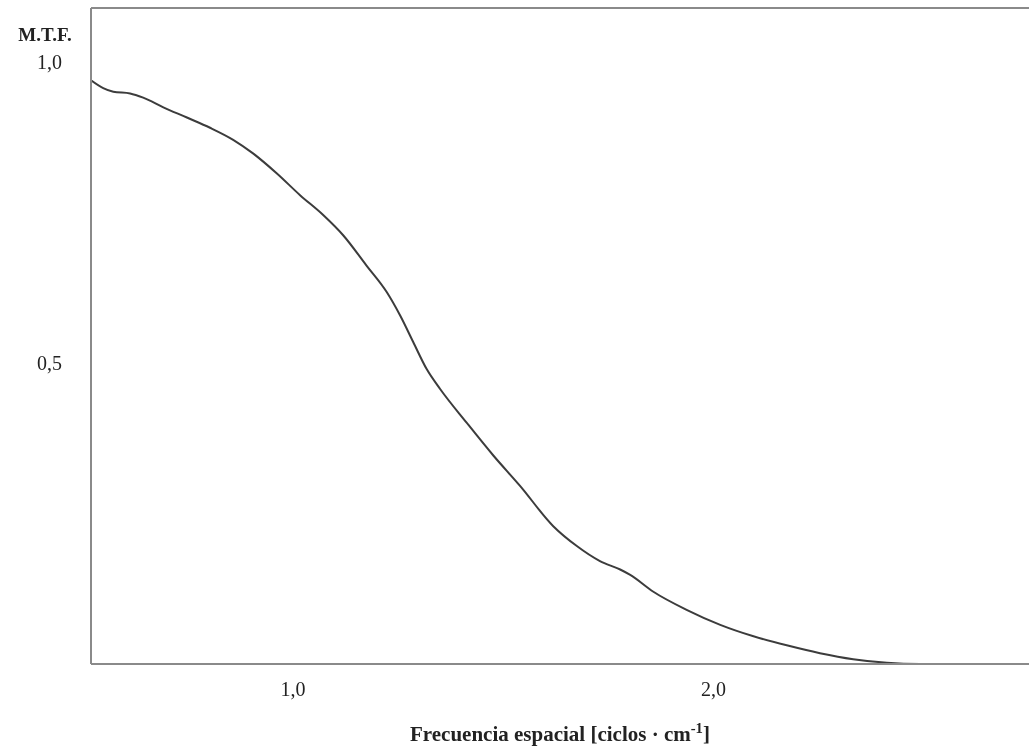 The width and height of the screenshot is (1029, 749). Describe the element at coordinates (49, 363) in the screenshot. I see `y-tick-label: 0,5` at that location.